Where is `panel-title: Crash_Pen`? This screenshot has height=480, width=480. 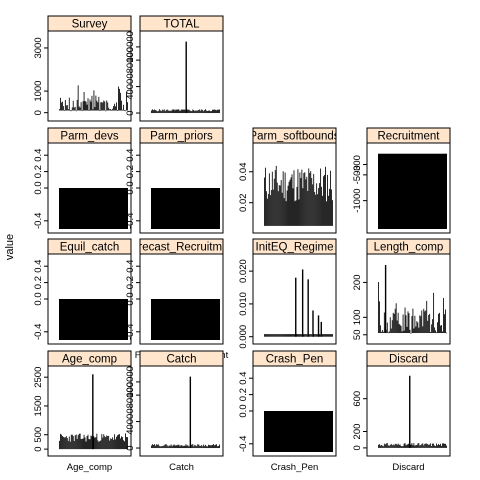
panel-title: Crash_Pen is located at coordinates (295, 360).